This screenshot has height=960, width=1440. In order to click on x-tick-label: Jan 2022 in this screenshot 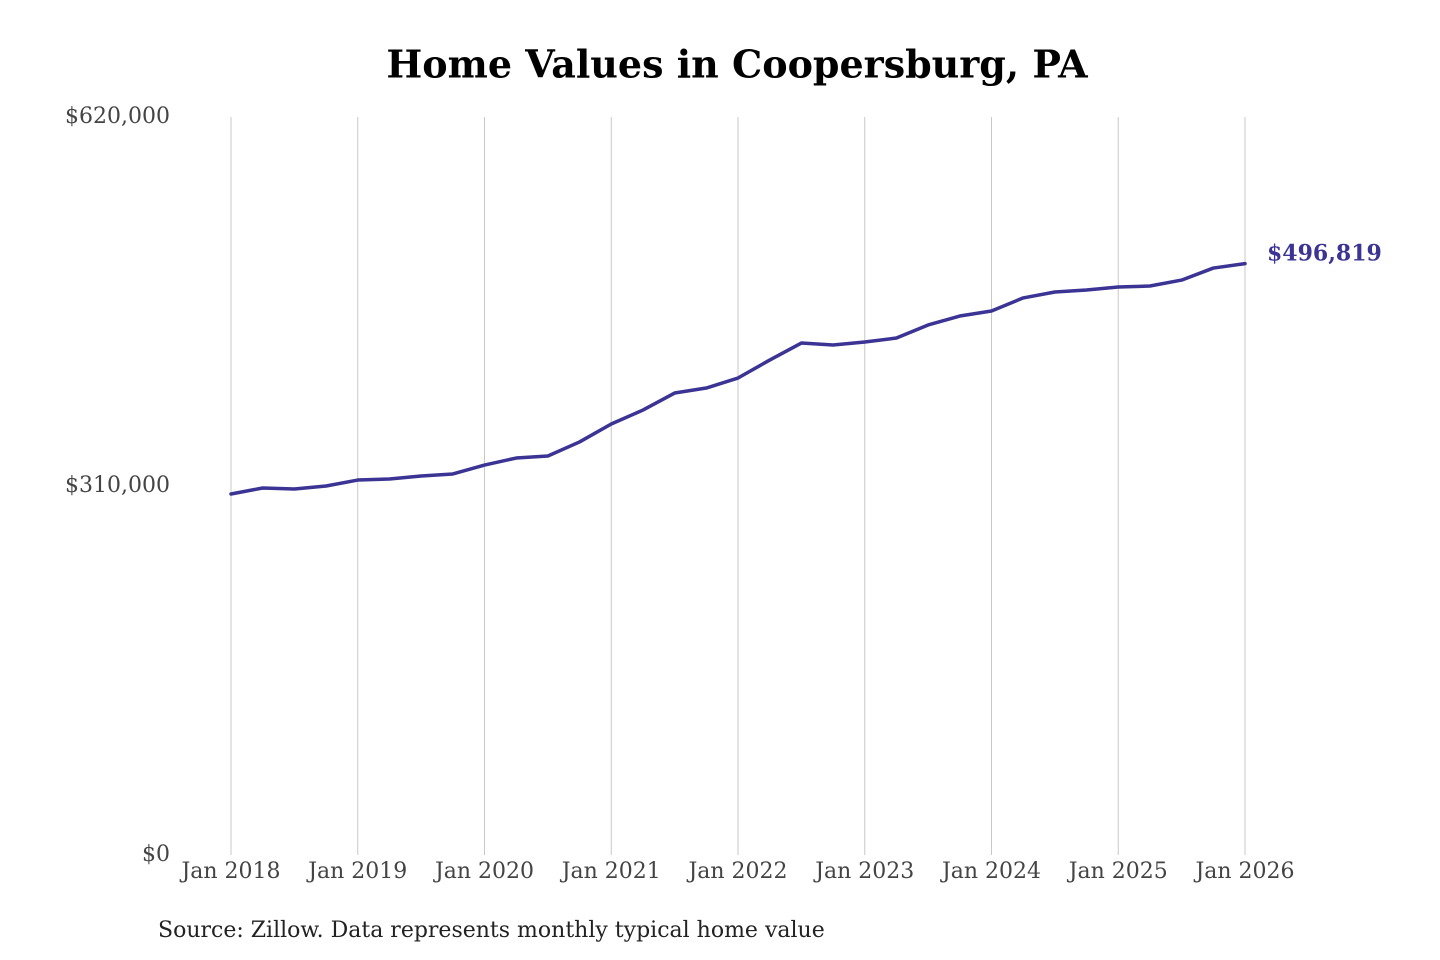, I will do `click(736, 871)`.